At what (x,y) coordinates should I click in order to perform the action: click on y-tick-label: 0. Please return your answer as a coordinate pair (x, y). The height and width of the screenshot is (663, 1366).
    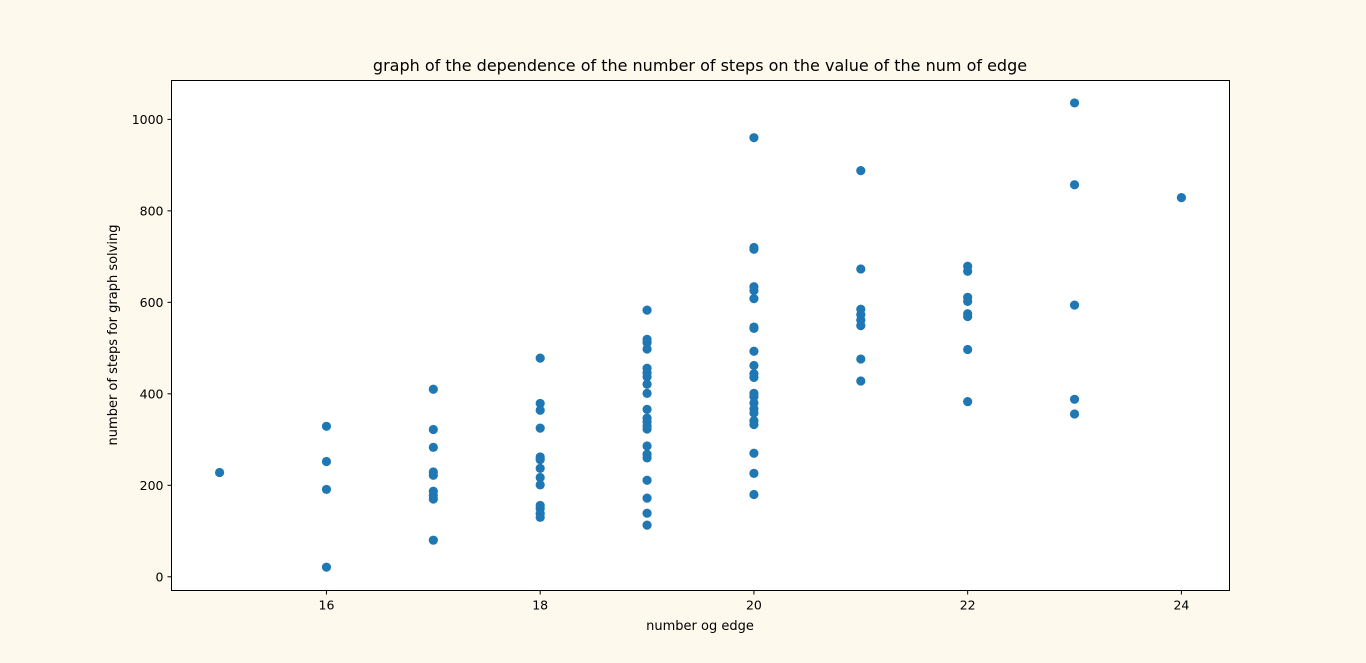
    Looking at the image, I should click on (160, 576).